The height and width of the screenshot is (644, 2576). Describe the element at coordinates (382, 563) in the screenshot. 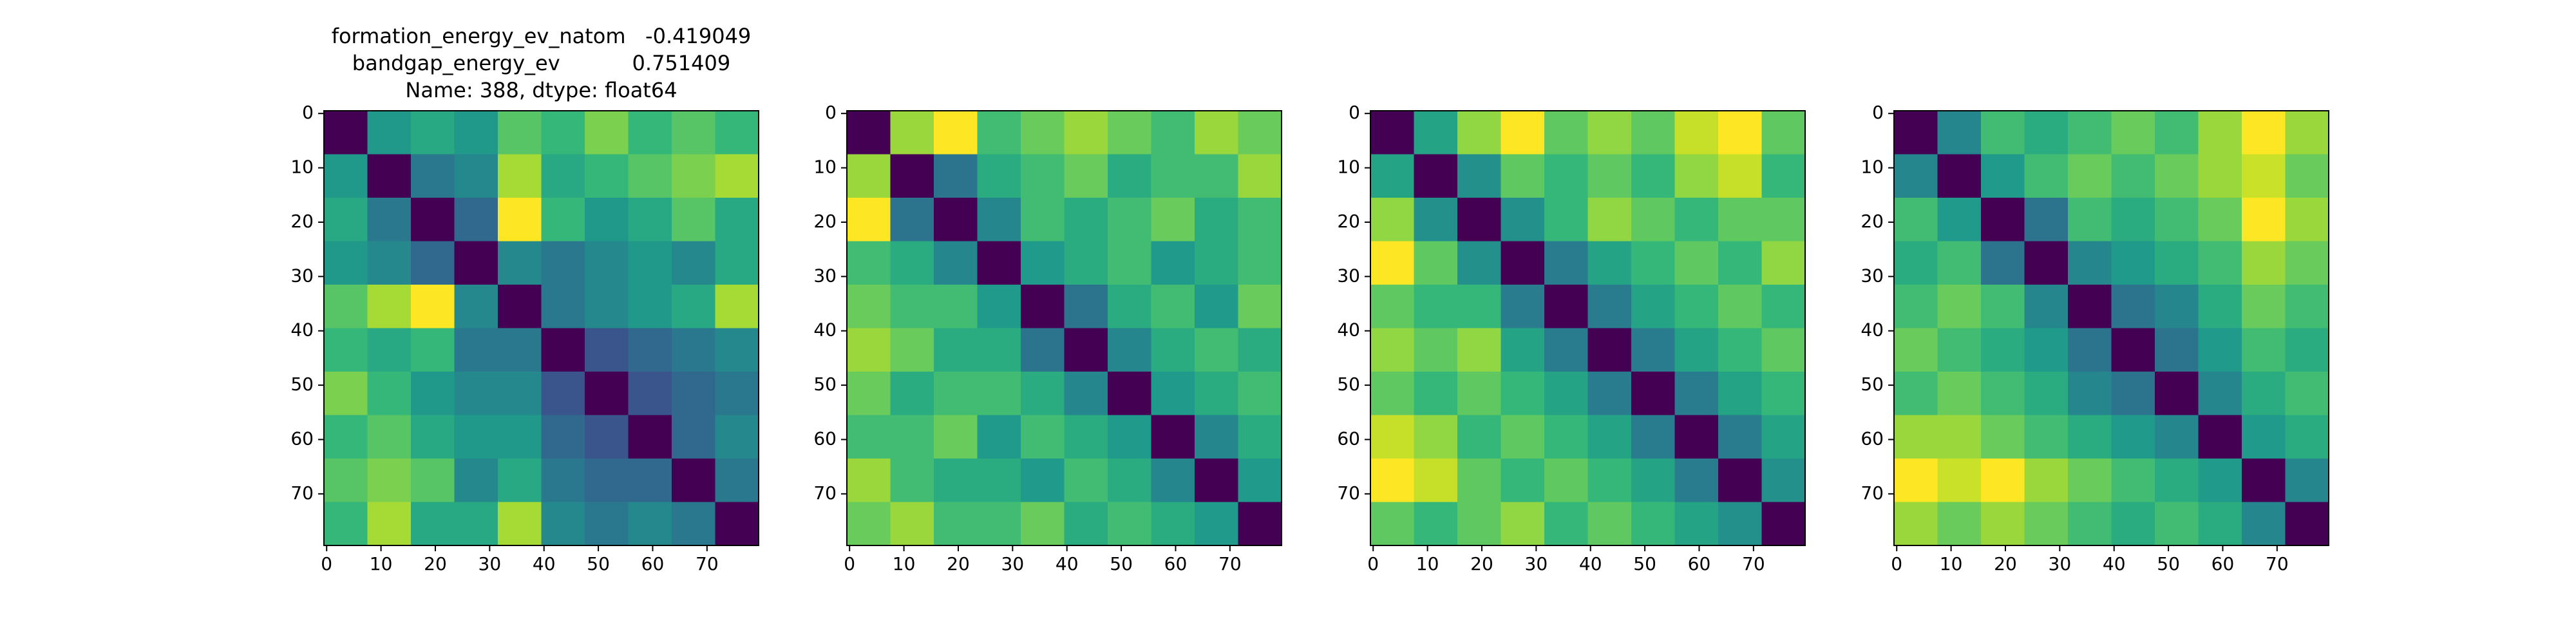

I see `x-tick-label: 10` at that location.